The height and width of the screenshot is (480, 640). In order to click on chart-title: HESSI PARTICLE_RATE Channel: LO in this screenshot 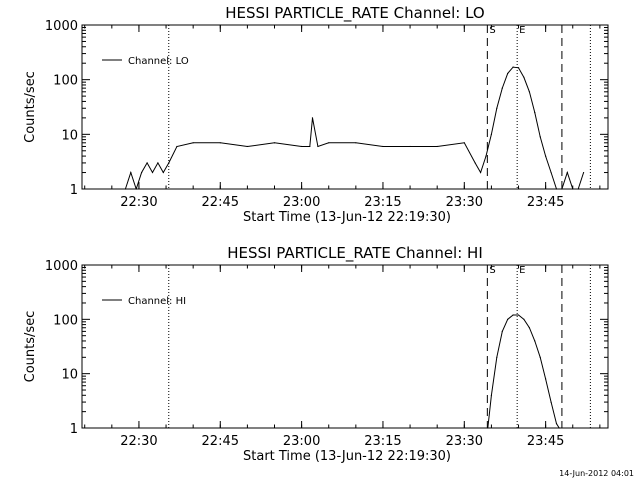, I will do `click(354, 13)`.